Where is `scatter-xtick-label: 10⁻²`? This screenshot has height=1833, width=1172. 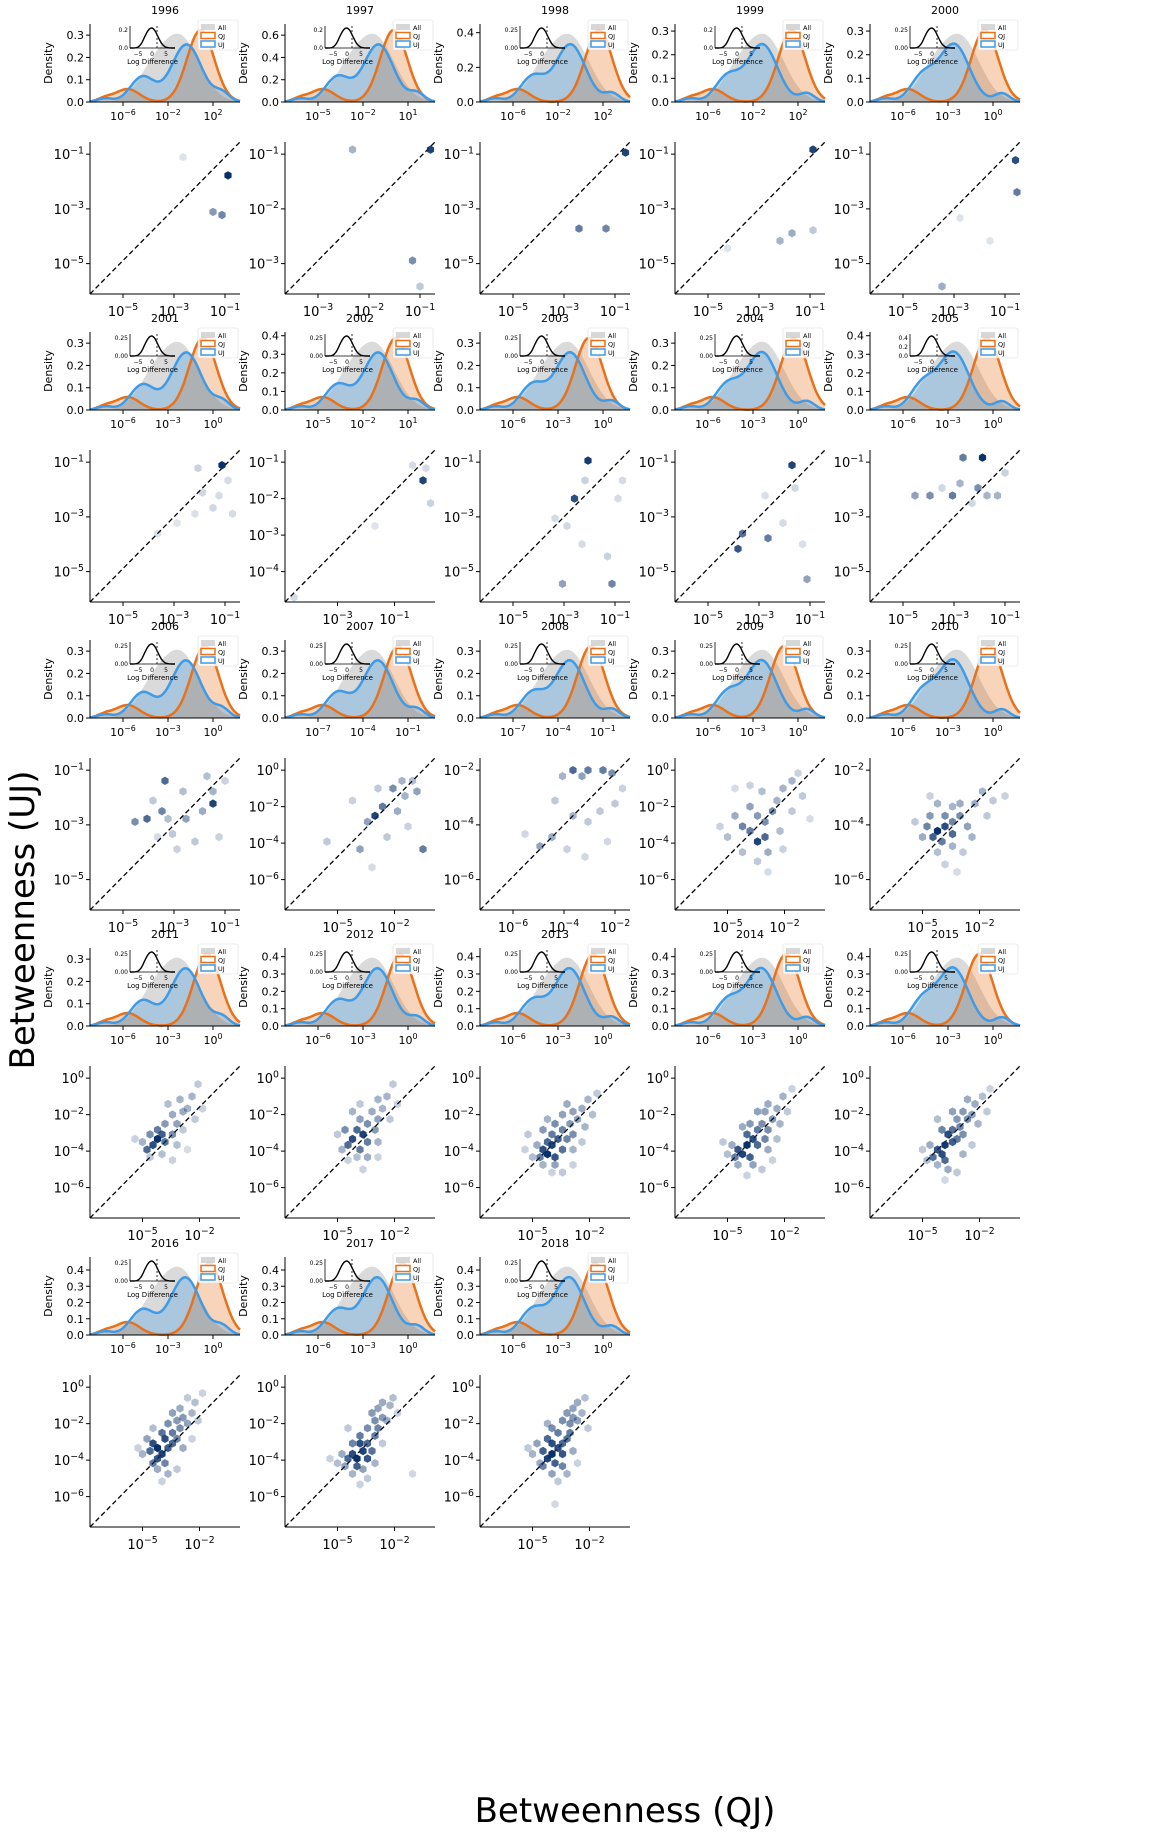
scatter-xtick-label: 10⁻² is located at coordinates (394, 927).